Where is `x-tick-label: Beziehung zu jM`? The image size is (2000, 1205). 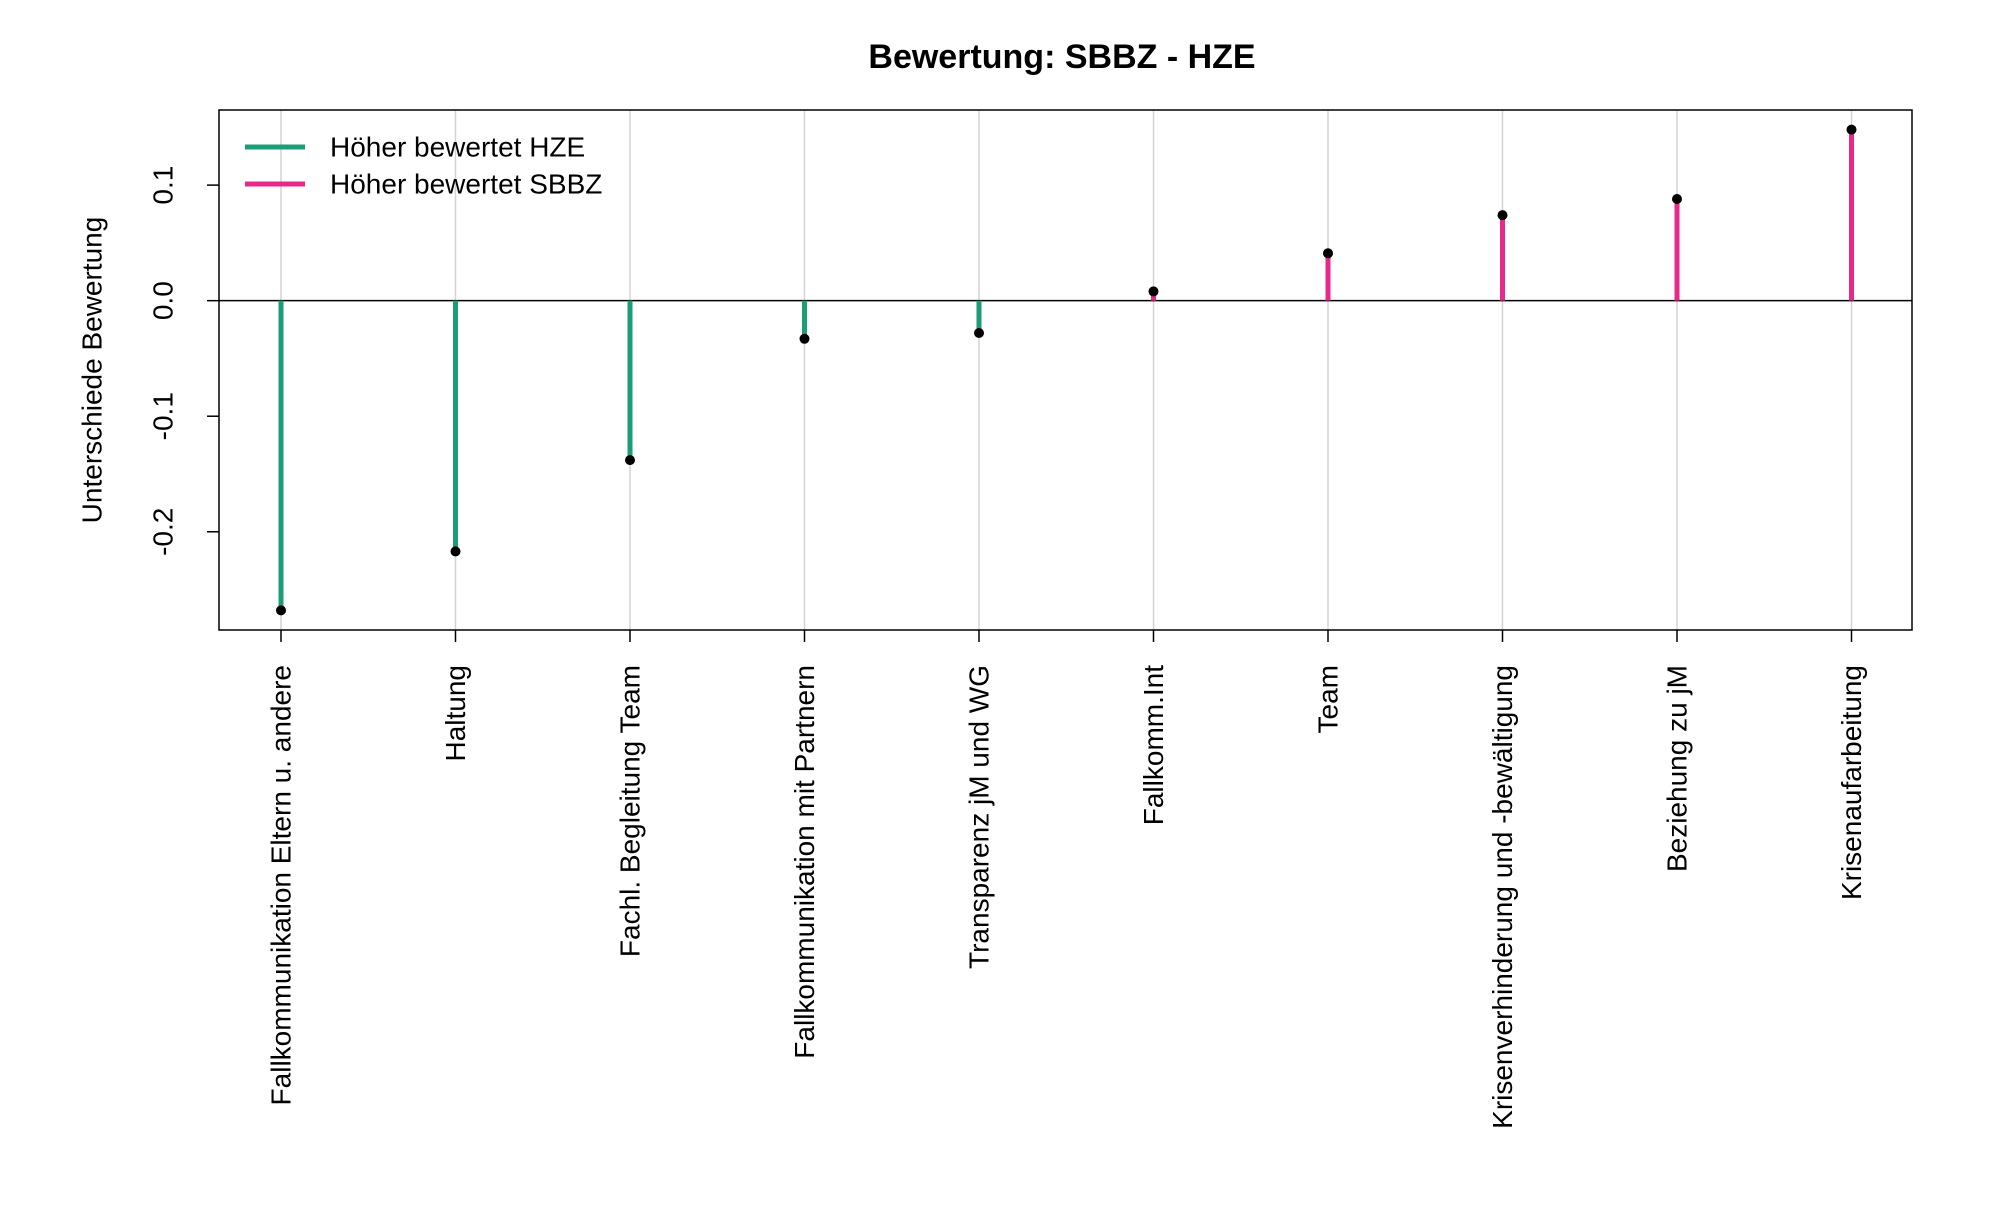 x-tick-label: Beziehung zu jM is located at coordinates (1677, 768).